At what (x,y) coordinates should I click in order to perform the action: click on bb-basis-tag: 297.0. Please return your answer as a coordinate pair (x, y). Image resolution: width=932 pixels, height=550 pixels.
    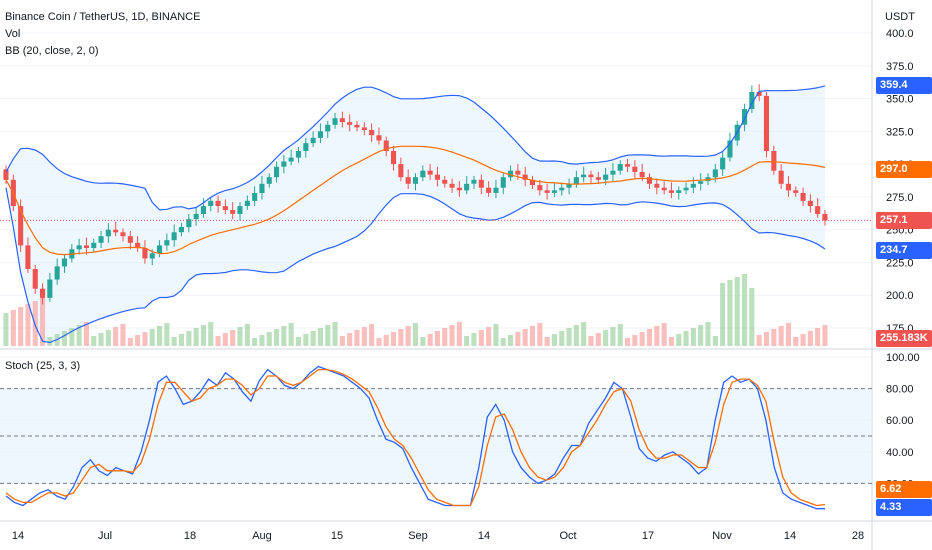
    Looking at the image, I should click on (904, 169).